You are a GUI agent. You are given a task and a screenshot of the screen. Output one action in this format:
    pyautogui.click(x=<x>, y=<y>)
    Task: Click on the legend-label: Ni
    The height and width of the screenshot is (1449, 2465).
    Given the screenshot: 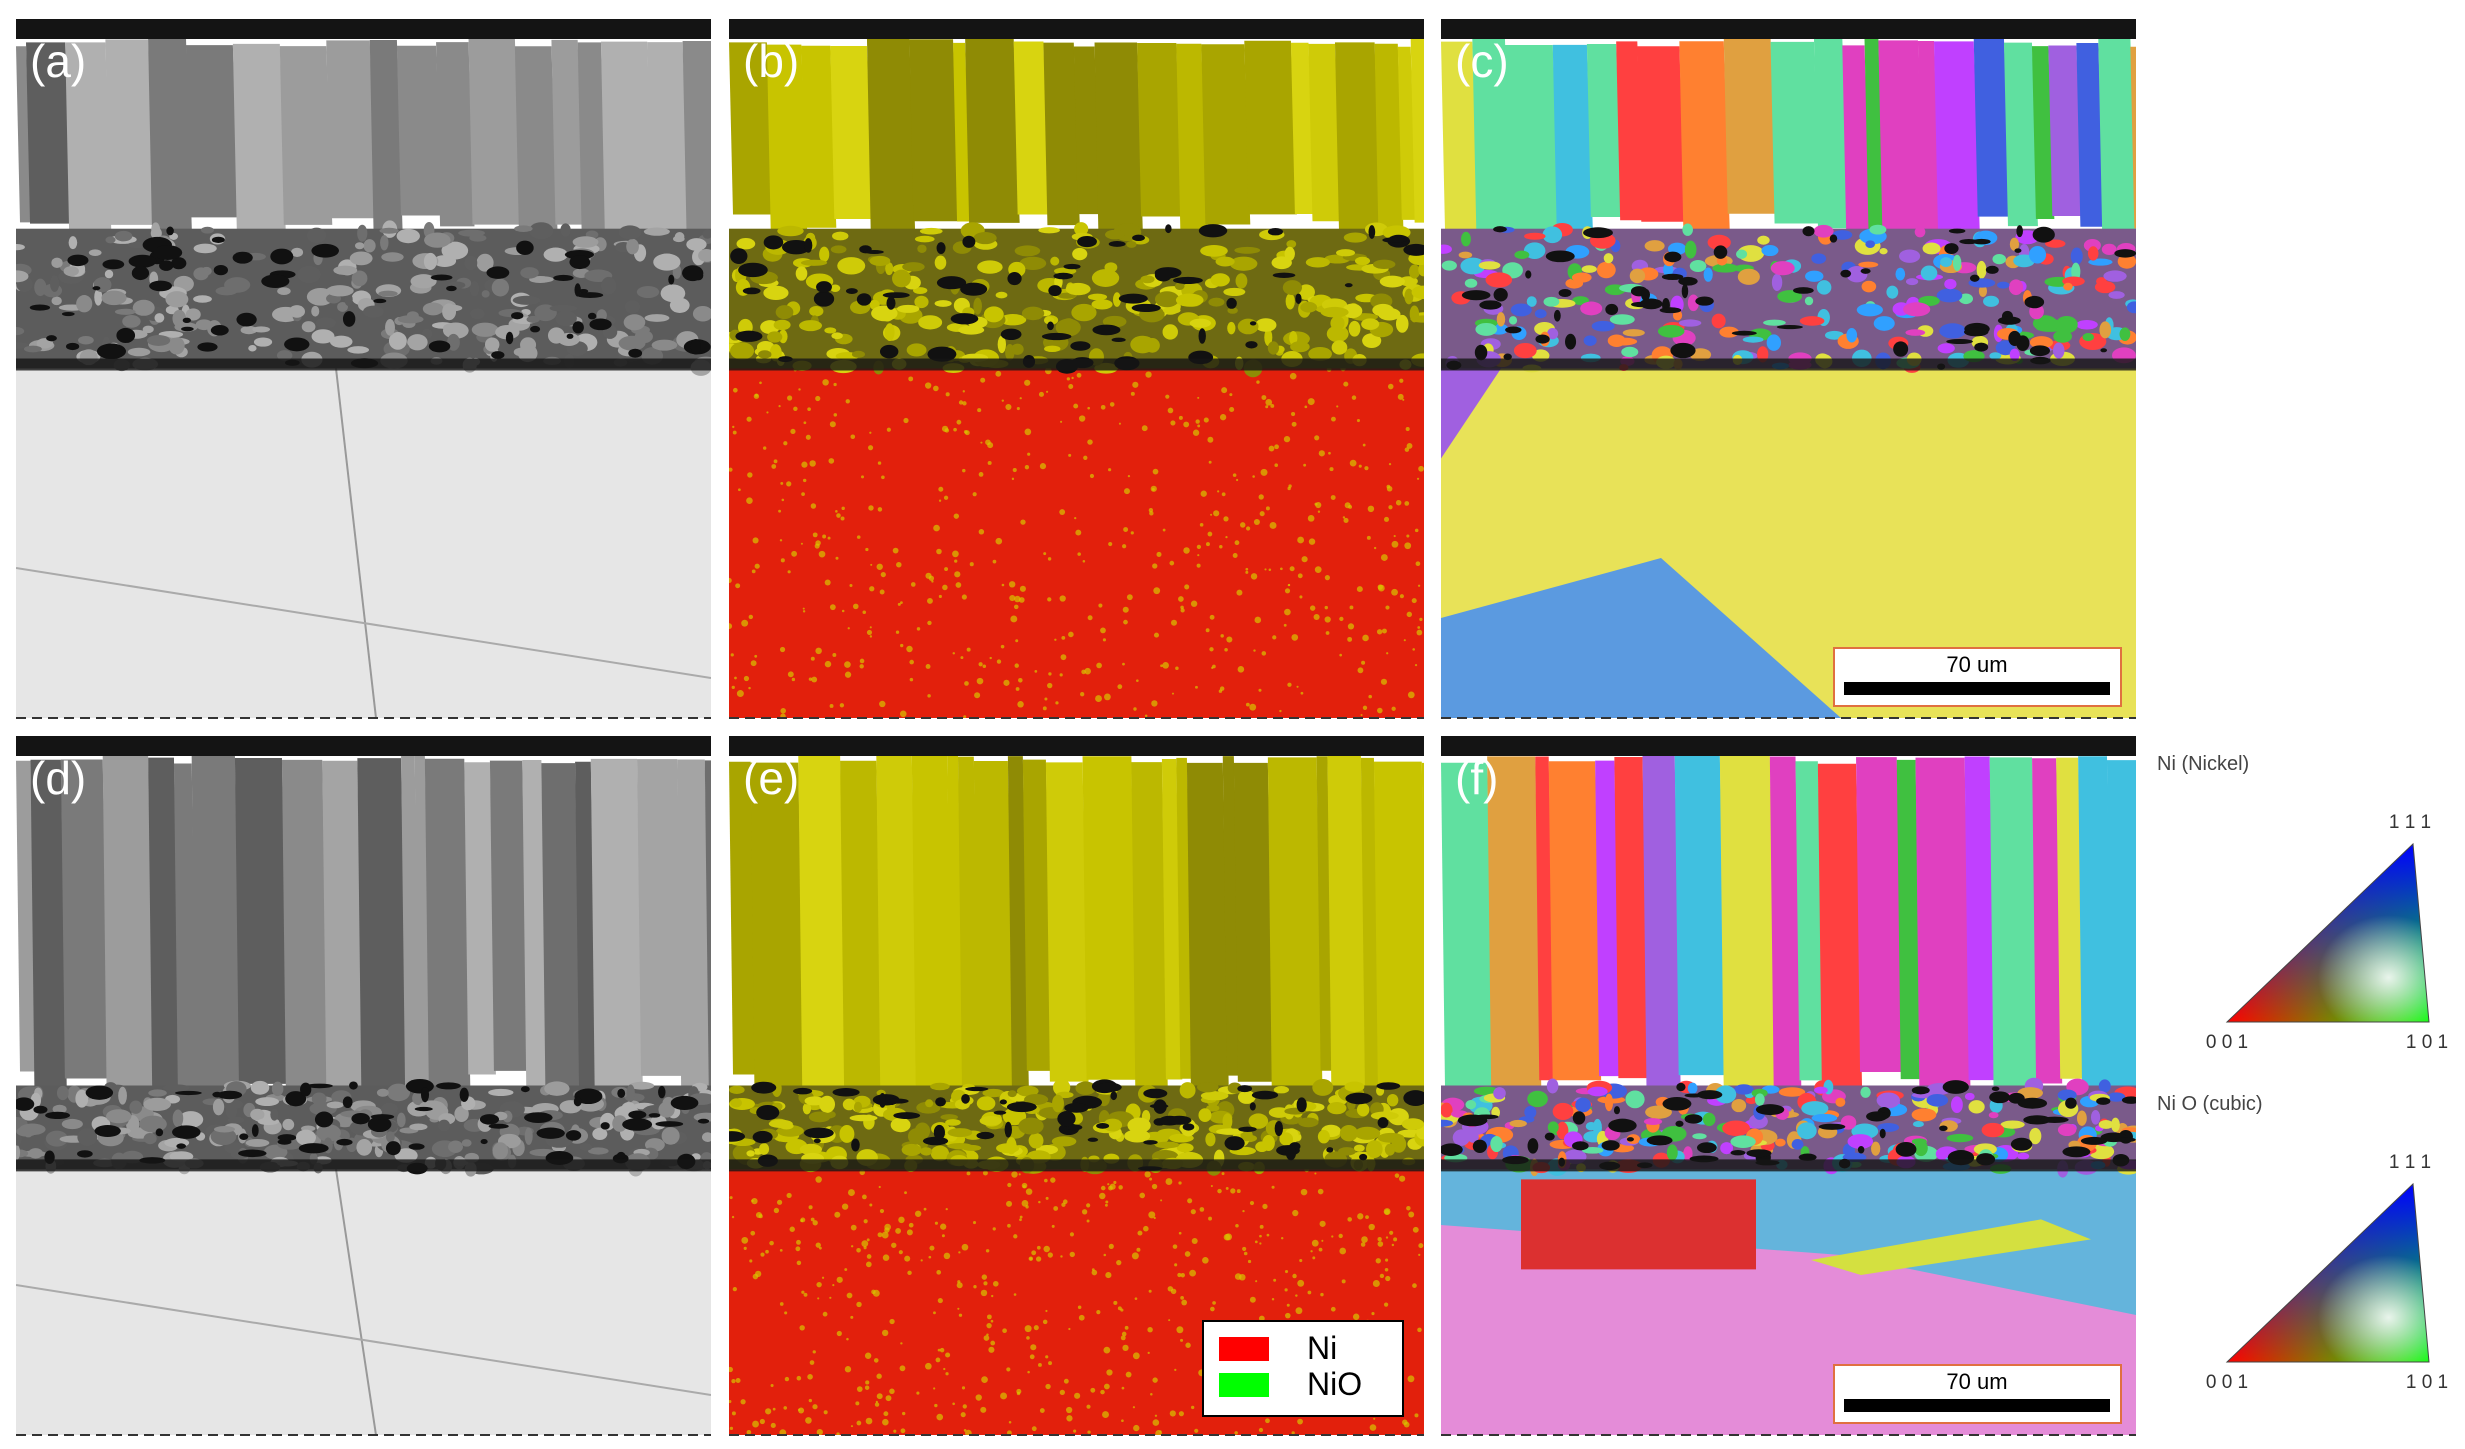 What is the action you would take?
    pyautogui.click(x=1322, y=1348)
    